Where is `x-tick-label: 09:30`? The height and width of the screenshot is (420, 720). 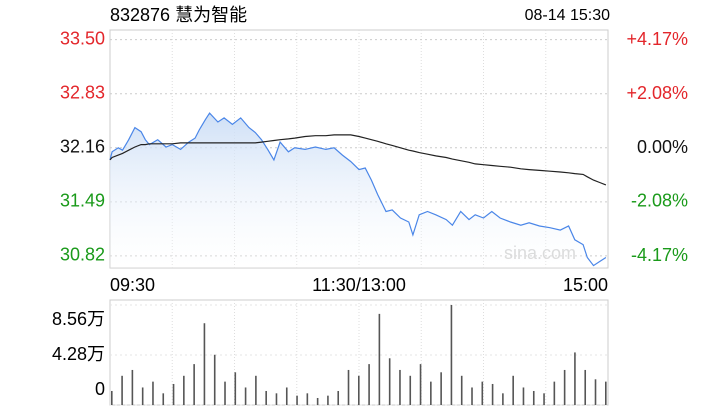
x-tick-label: 09:30 is located at coordinates (132, 285).